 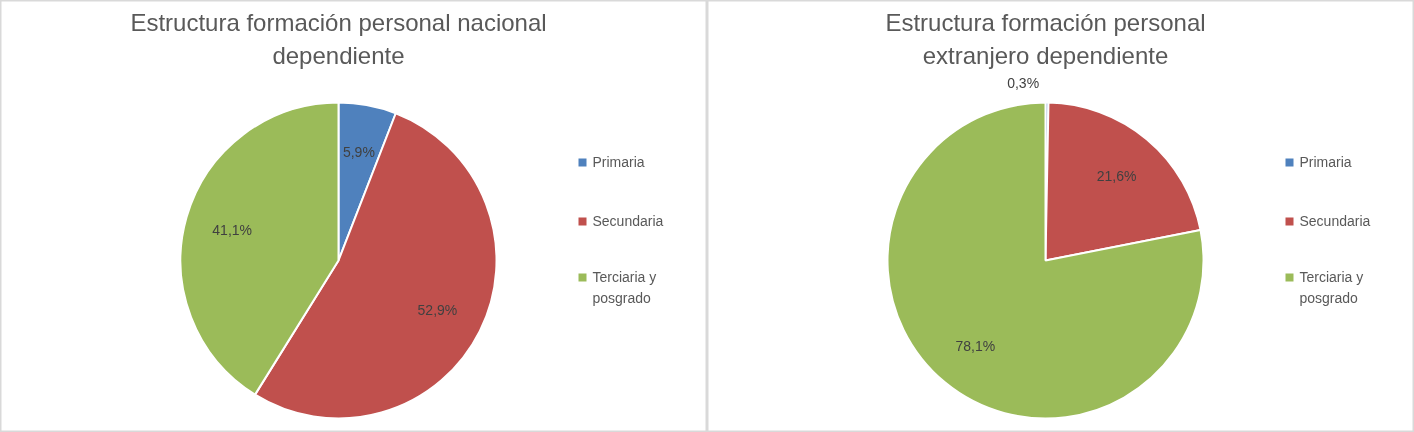 I want to click on data-label: 78,1%, so click(x=975, y=345).